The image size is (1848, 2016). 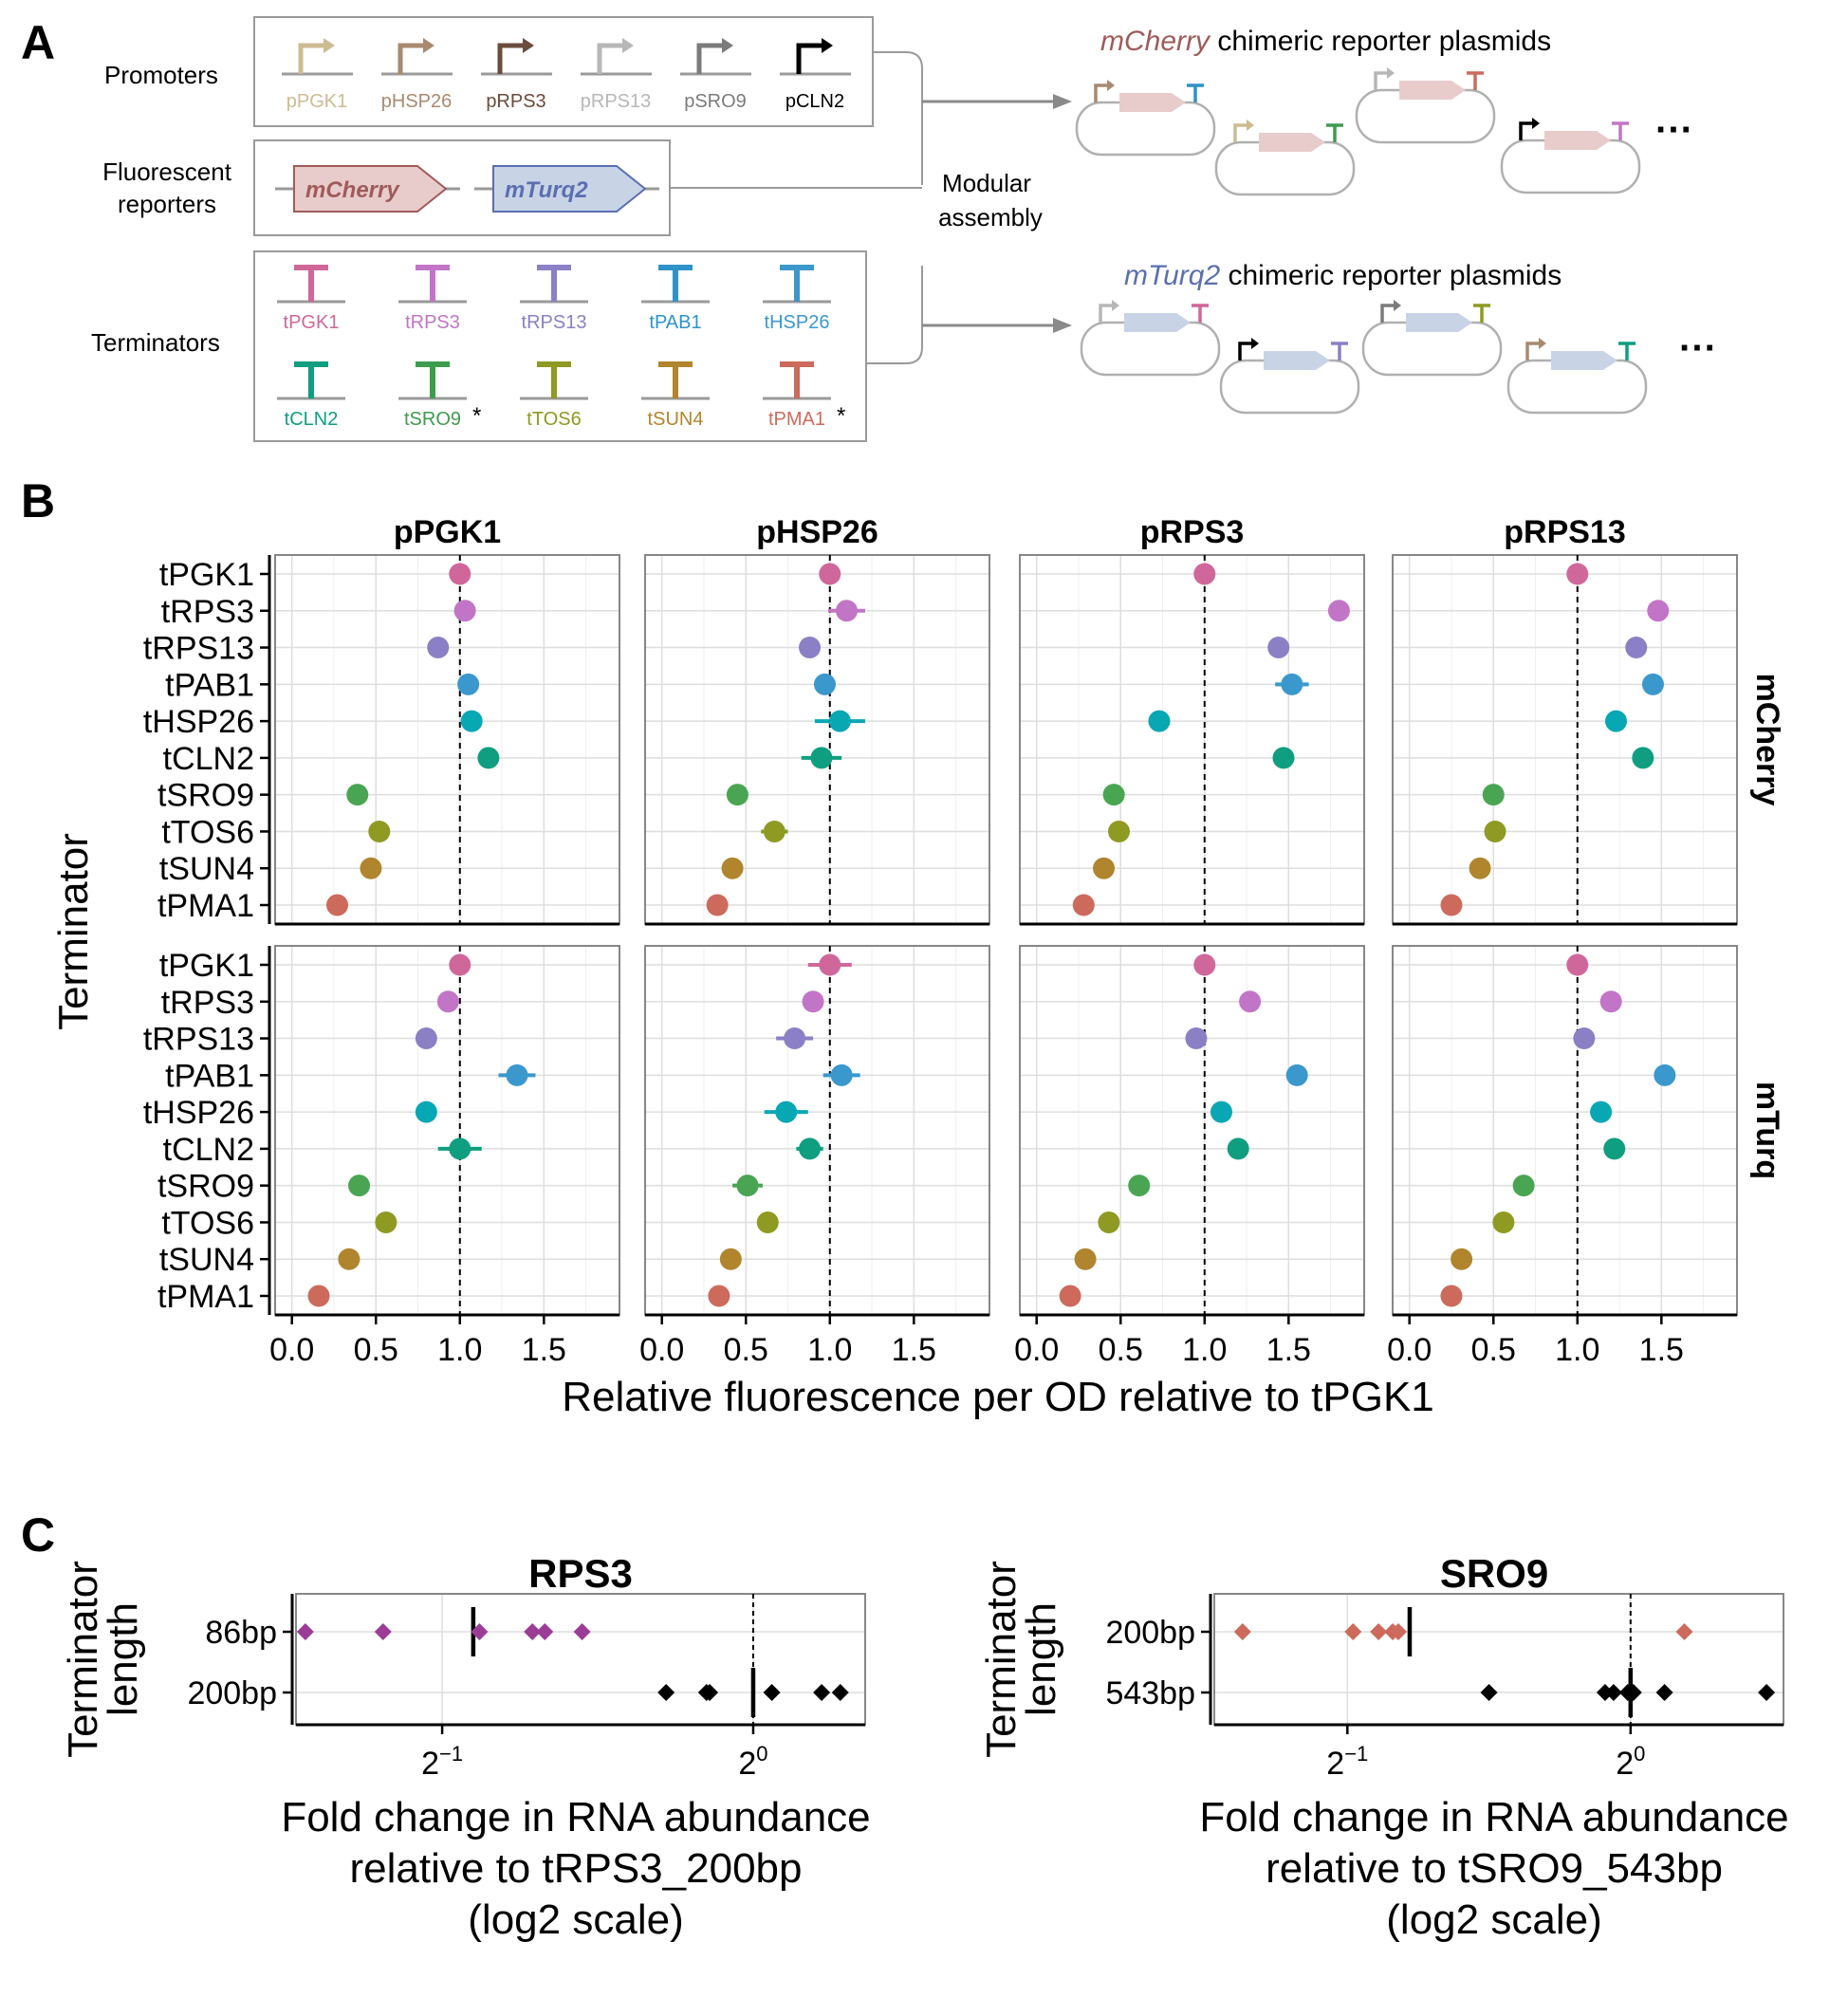 What do you see at coordinates (1150, 1633) in the screenshot?
I see `y-tick-label: 200bp` at bounding box center [1150, 1633].